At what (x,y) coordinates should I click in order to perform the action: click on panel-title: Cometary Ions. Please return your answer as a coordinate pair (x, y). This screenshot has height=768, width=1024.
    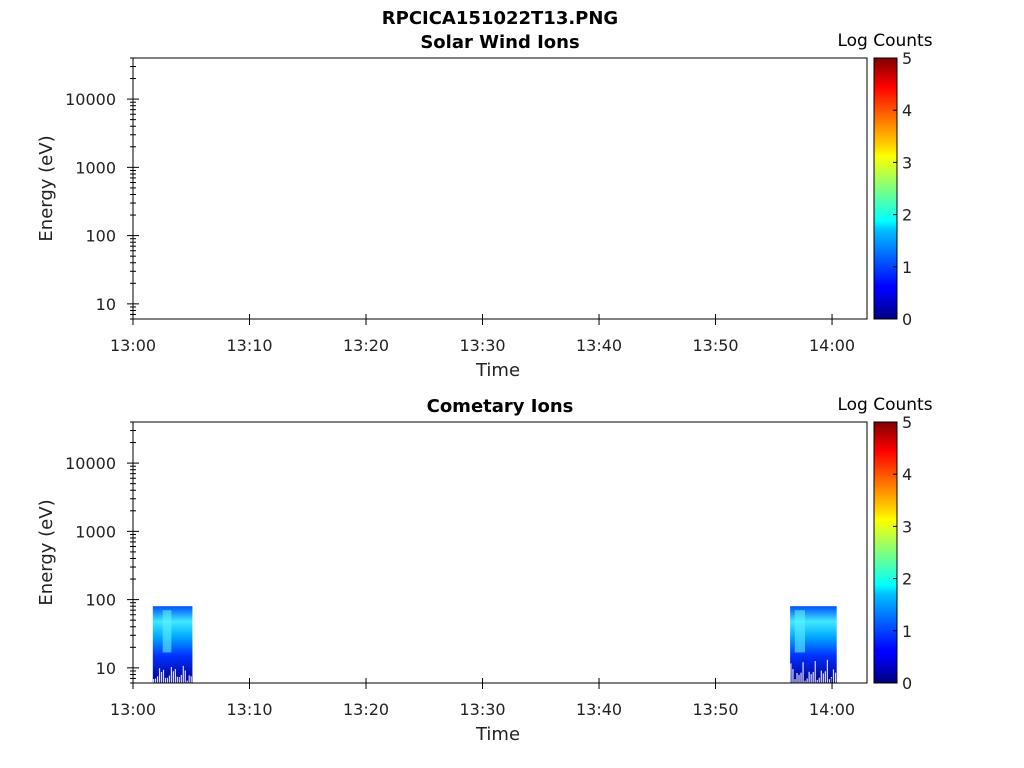
    Looking at the image, I should click on (500, 406).